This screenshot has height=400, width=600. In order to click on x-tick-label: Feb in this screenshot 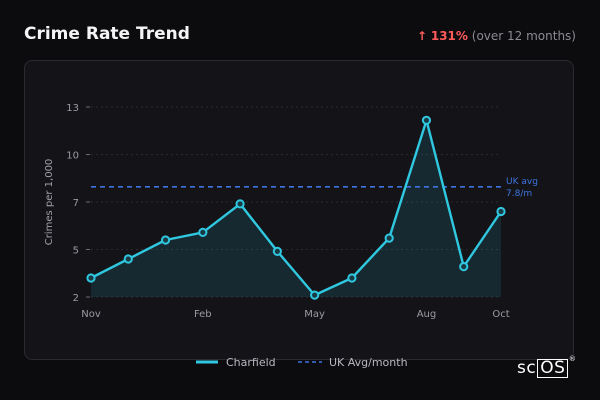, I will do `click(203, 314)`.